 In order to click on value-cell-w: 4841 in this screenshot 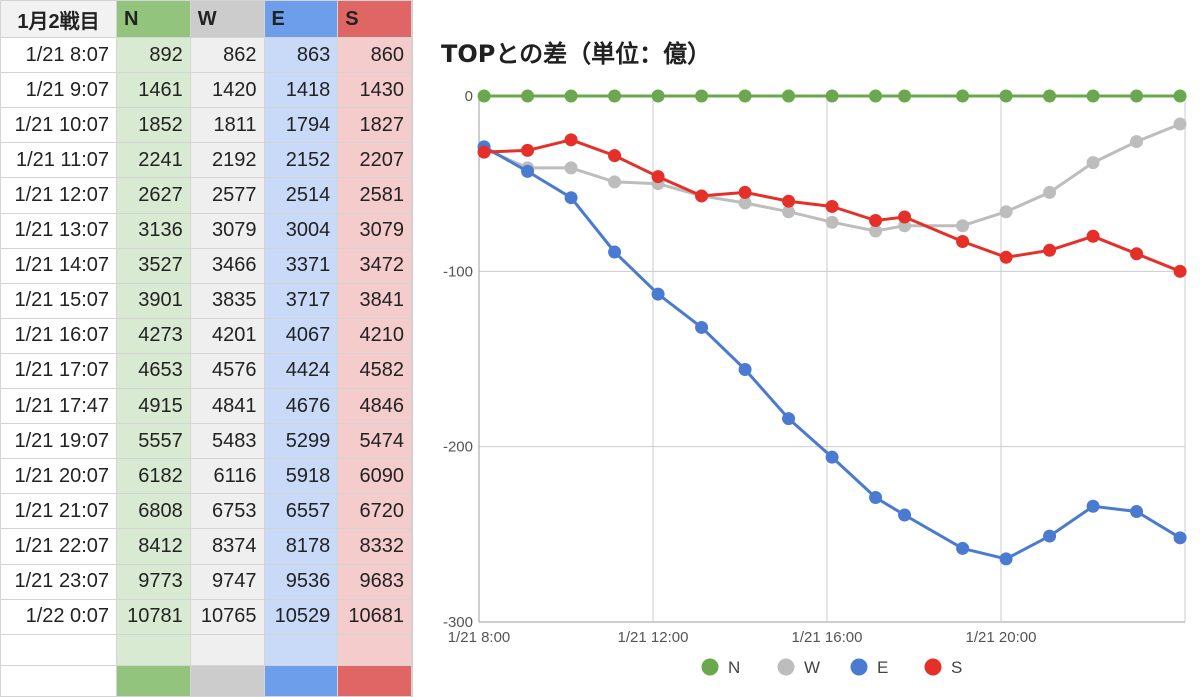, I will do `click(227, 406)`.